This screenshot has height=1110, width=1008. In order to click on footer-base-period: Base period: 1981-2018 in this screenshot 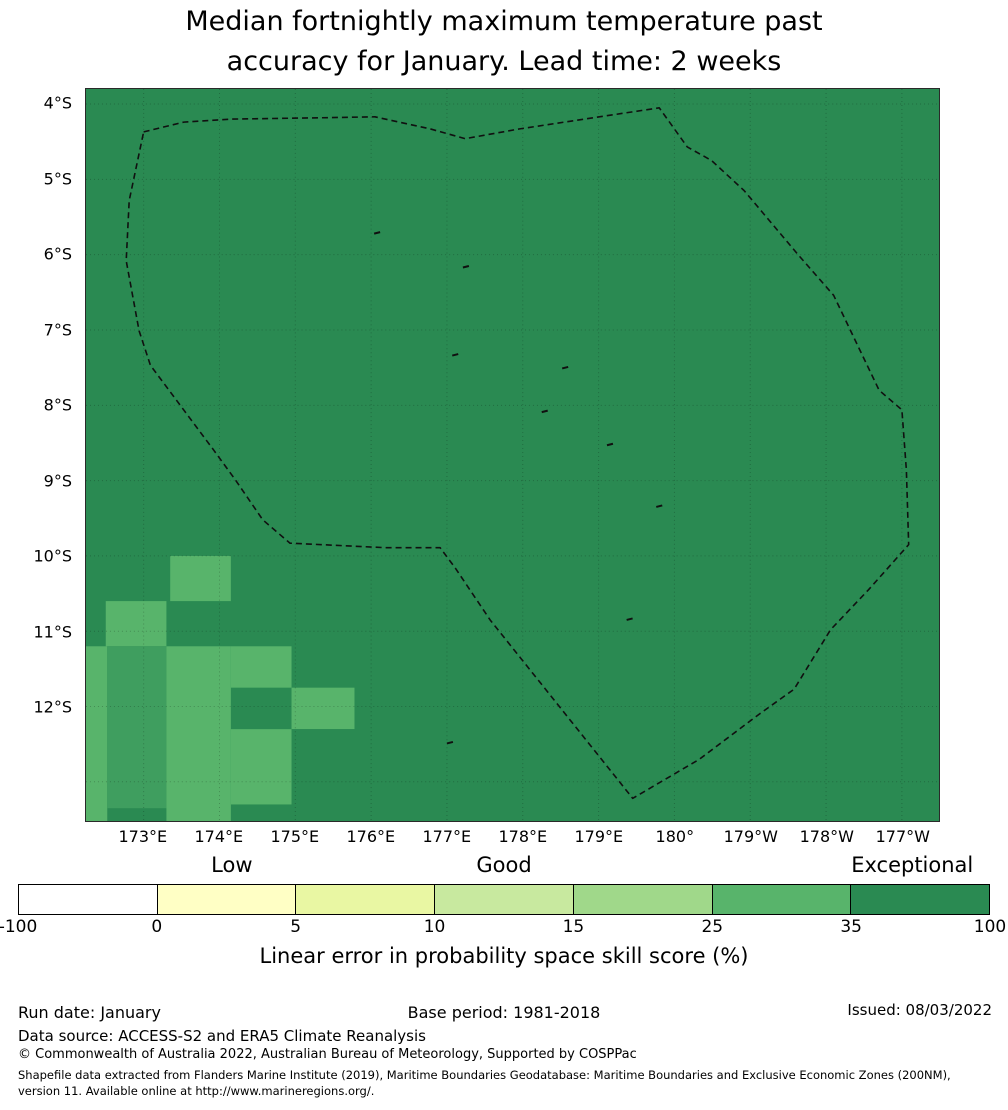, I will do `click(504, 1012)`.